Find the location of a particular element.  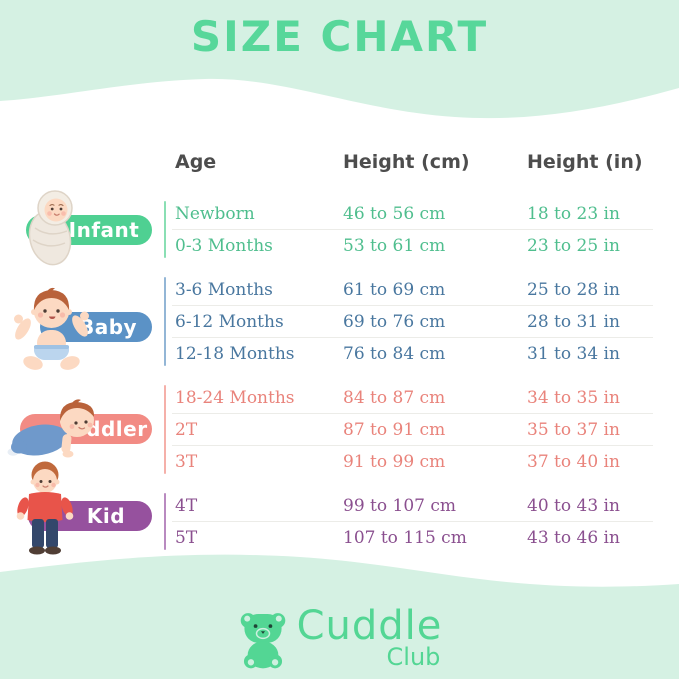

cell-height-in: 28 to 31 in is located at coordinates (573, 322).